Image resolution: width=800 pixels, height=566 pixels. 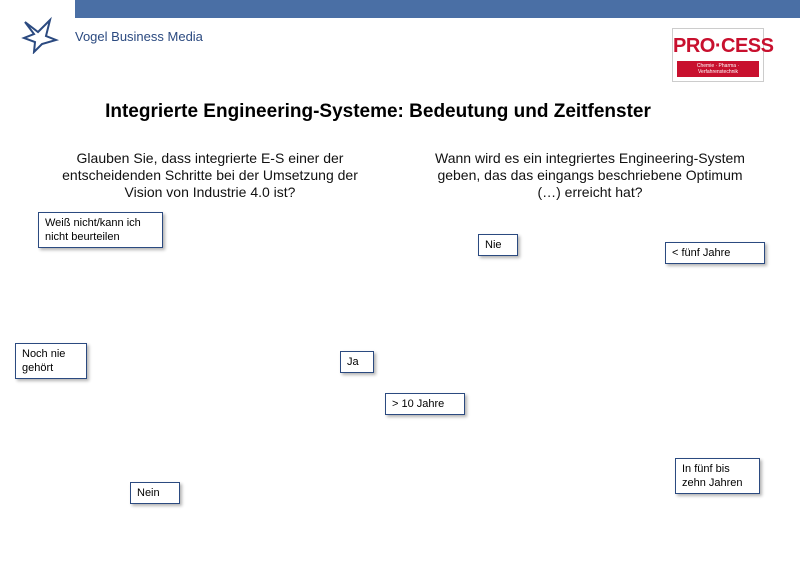 I want to click on category-label: < fünf Jahre, so click(x=715, y=253).